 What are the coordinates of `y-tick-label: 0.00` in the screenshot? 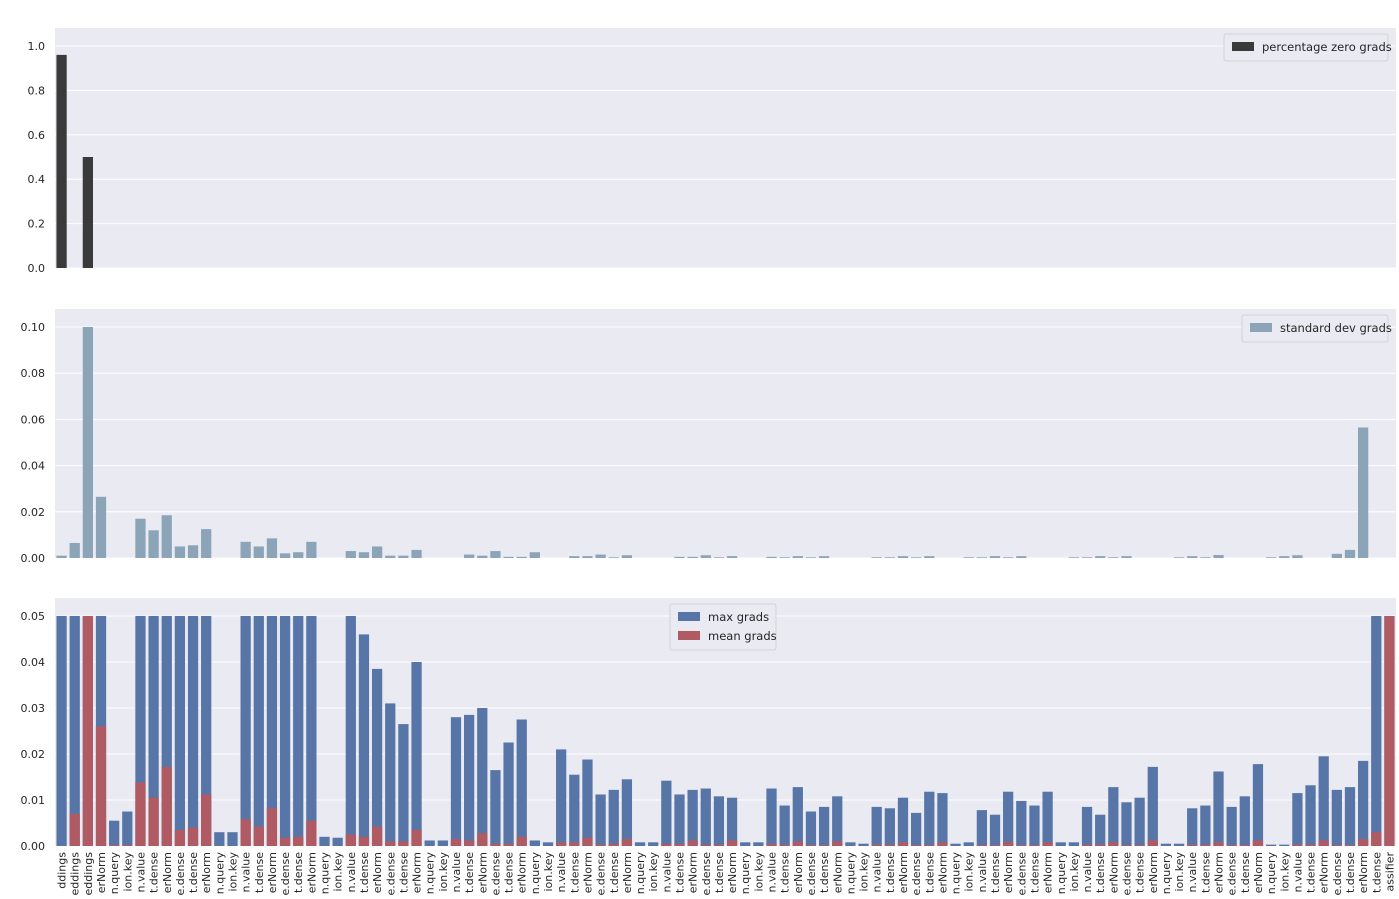 It's located at (33, 846).